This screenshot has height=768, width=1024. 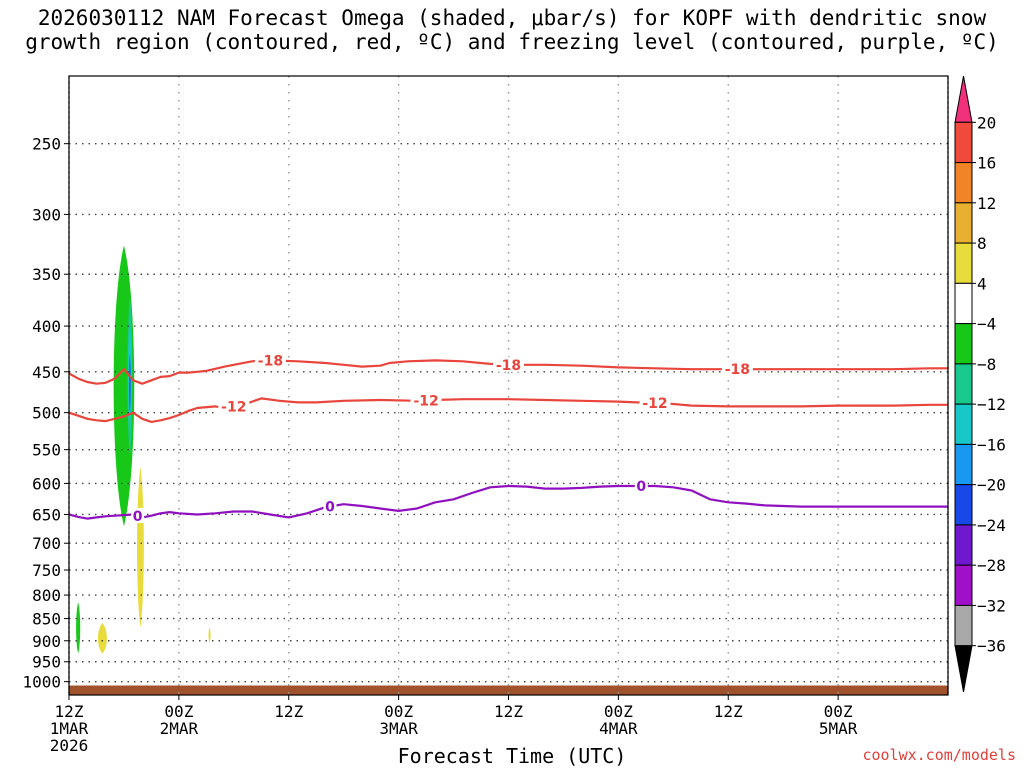 What do you see at coordinates (982, 243) in the screenshot?
I see `colorbar-label: 8` at bounding box center [982, 243].